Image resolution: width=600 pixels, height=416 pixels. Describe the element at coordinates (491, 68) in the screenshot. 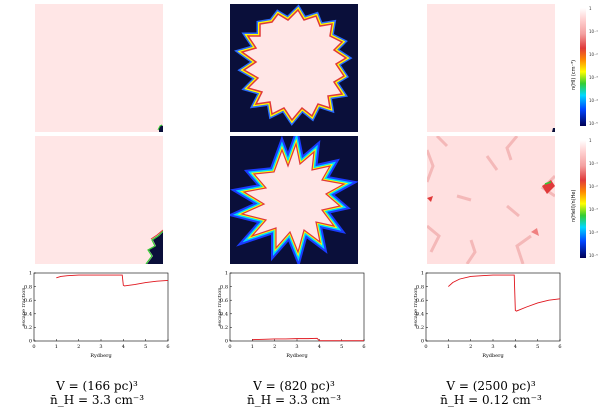

I see `hi-map-large-box` at that location.